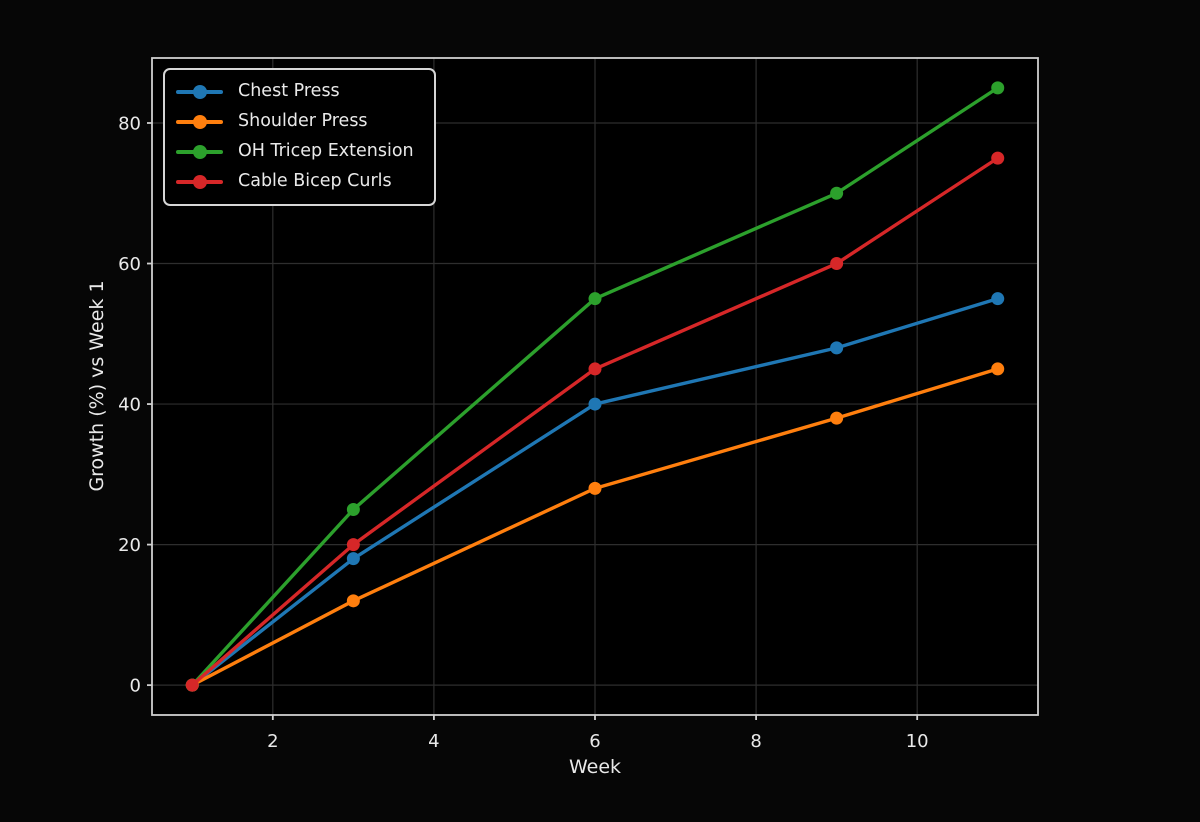 The width and height of the screenshot is (1200, 822). I want to click on y-axis-label: Growth (%) vs Week 1, so click(97, 386).